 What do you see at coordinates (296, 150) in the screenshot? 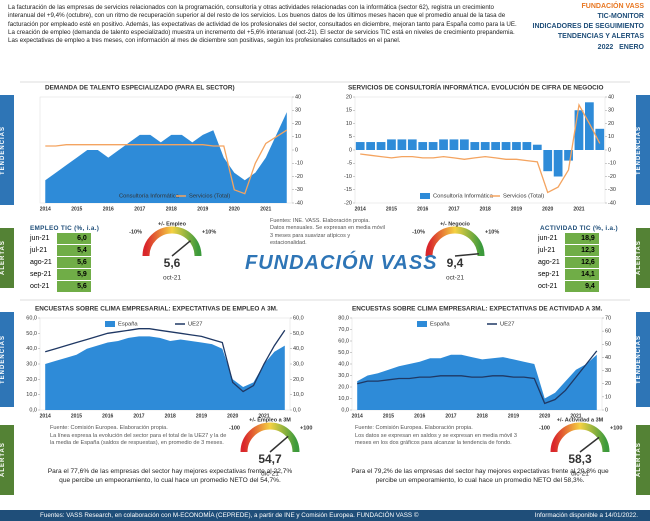
I see `y2-tick-label: 0` at bounding box center [296, 150].